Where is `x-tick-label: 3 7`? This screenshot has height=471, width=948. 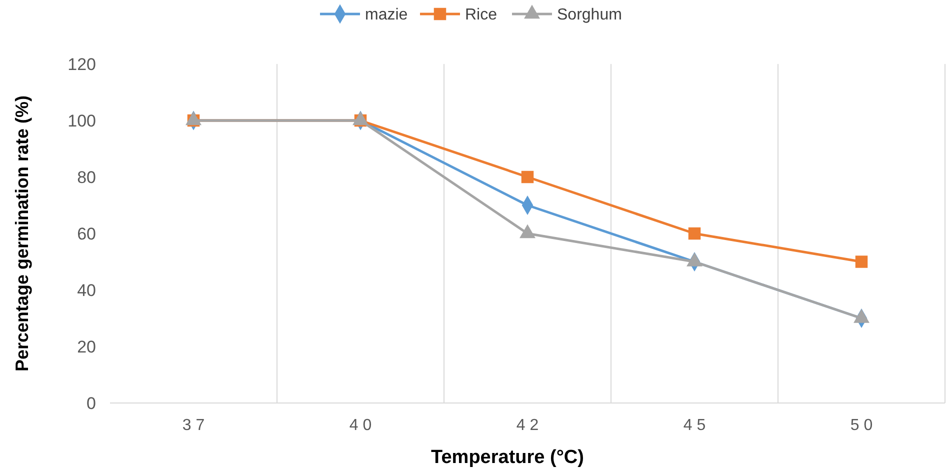 x-tick-label: 3 7 is located at coordinates (193, 425).